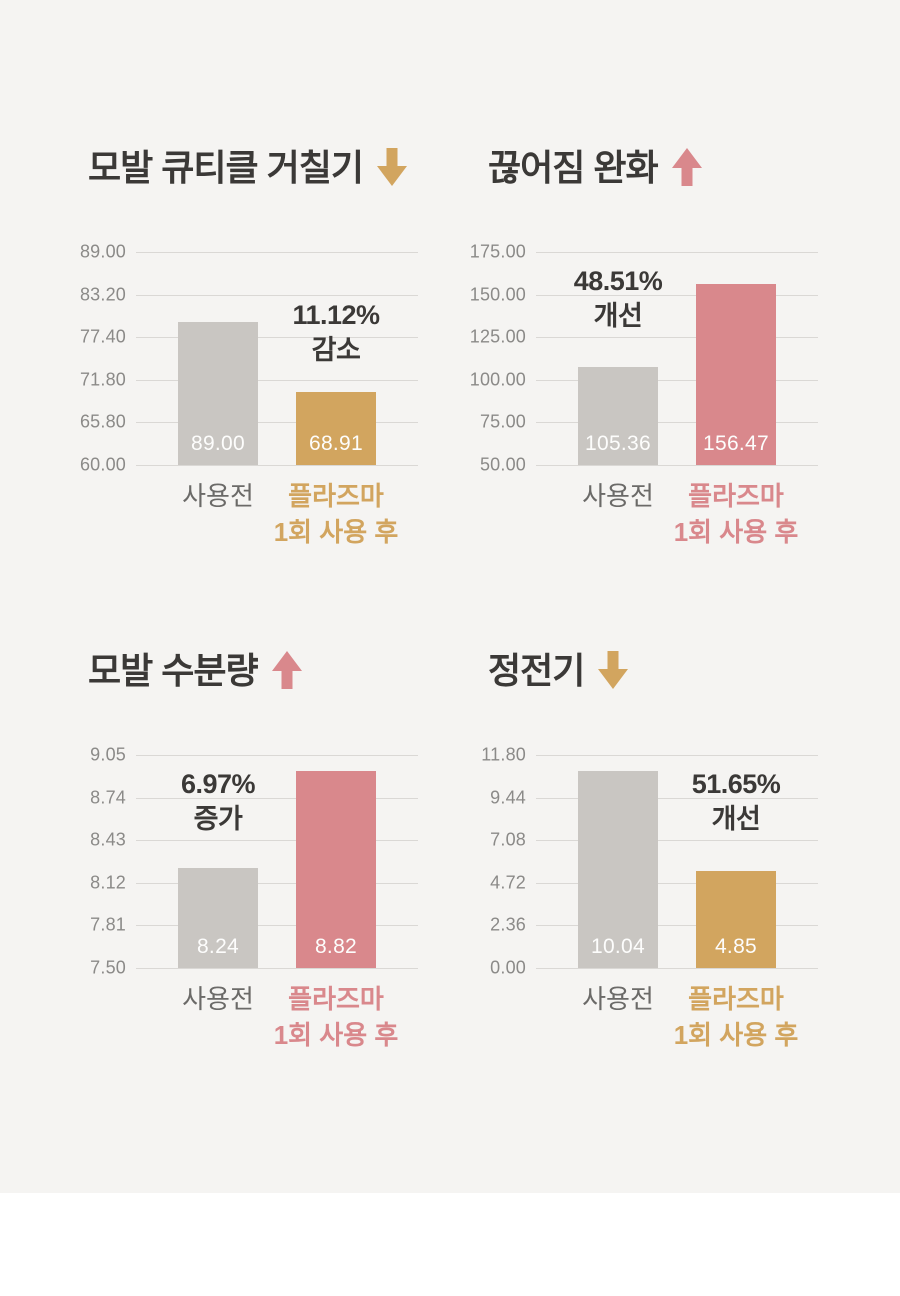 The image size is (900, 1296). I want to click on bar-value-label: 10.04, so click(618, 946).